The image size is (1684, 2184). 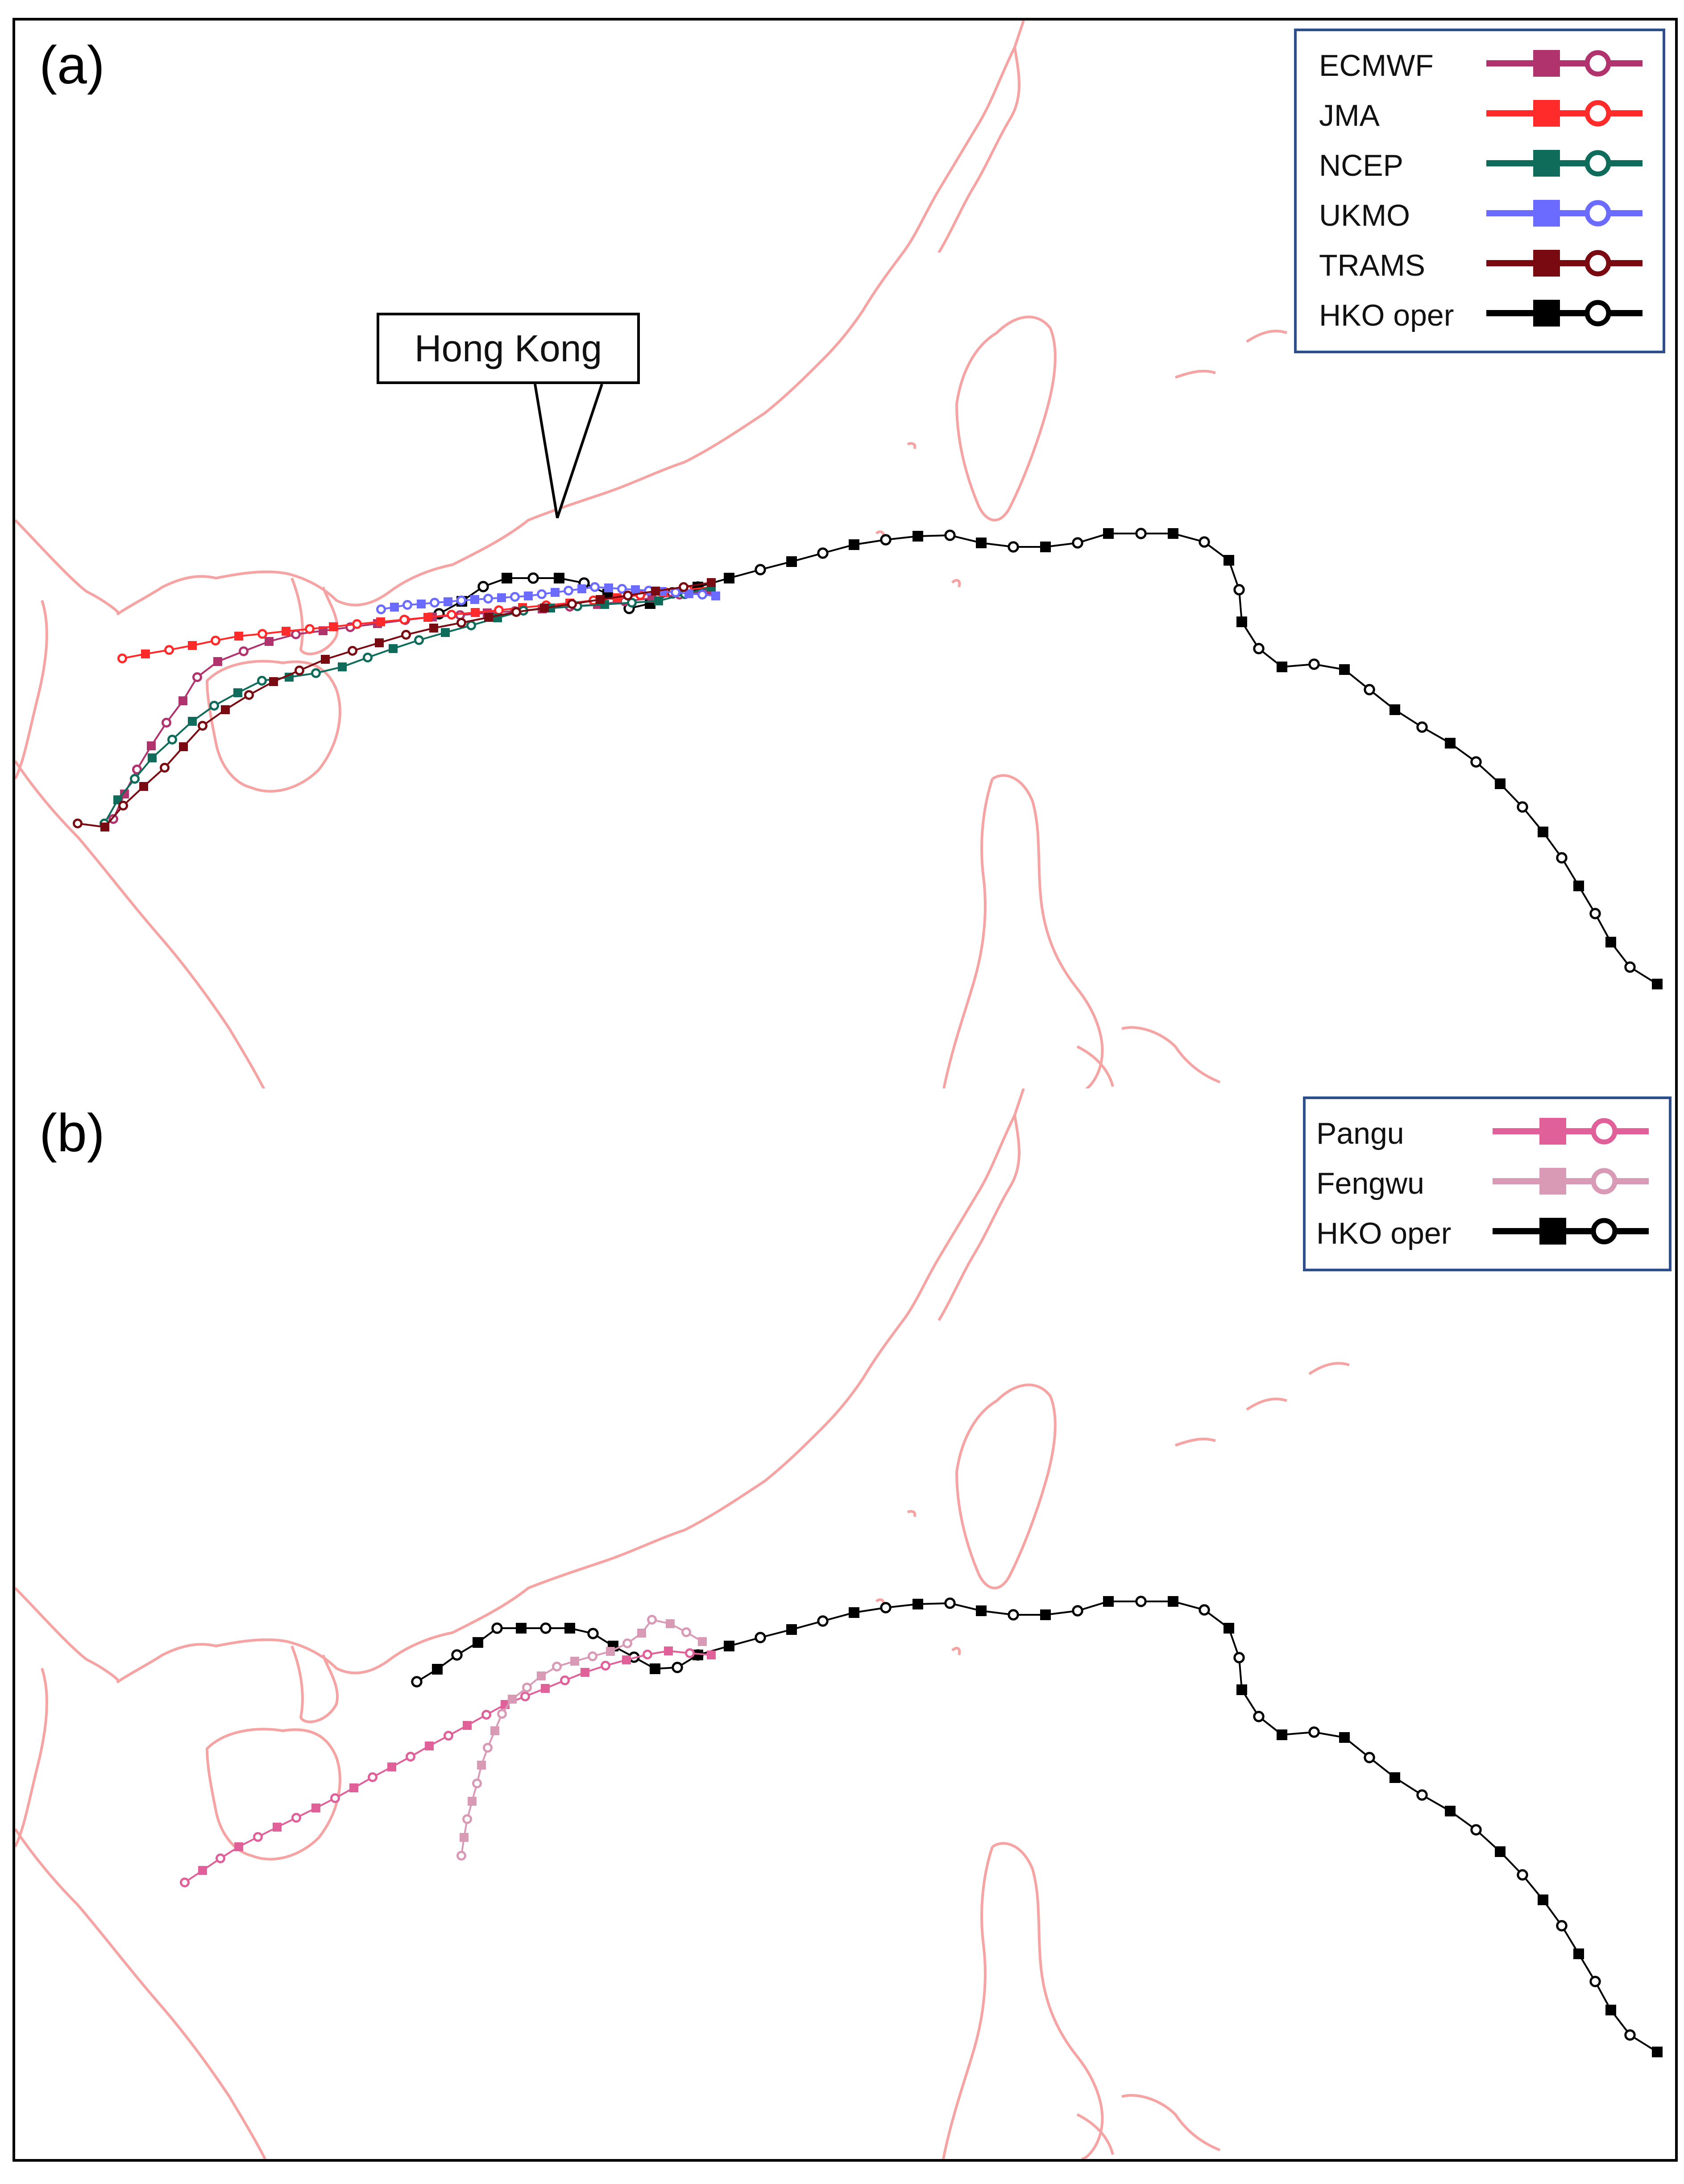 I want to click on legend-label: NCEP, so click(x=1361, y=165).